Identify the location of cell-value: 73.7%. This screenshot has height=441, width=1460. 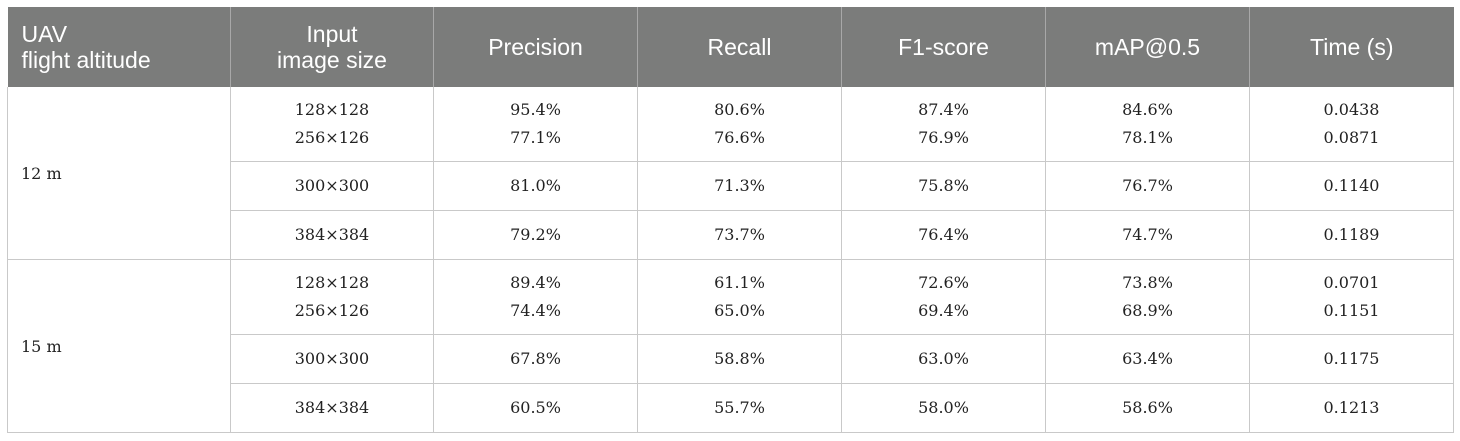
(739, 234).